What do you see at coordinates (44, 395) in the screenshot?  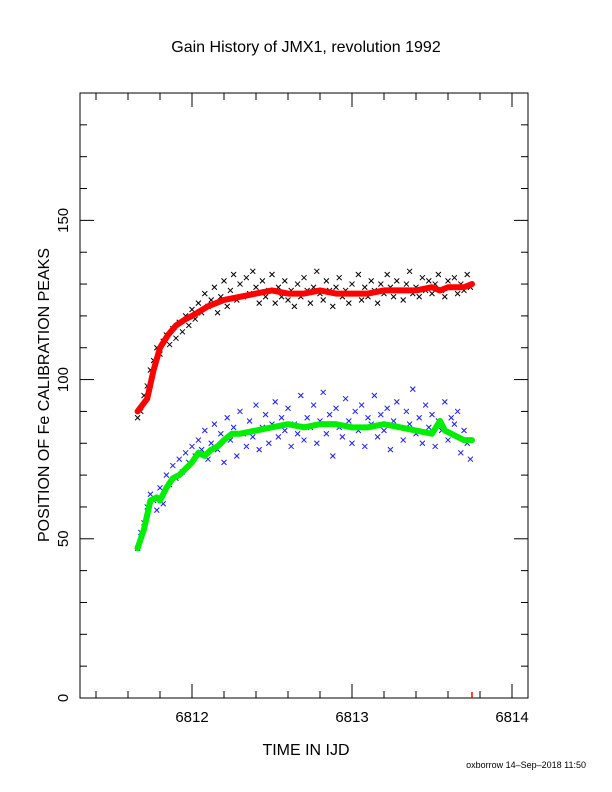 I see `y-axis-label: POSITION OF Fe CALIBRATION PEAKS` at bounding box center [44, 395].